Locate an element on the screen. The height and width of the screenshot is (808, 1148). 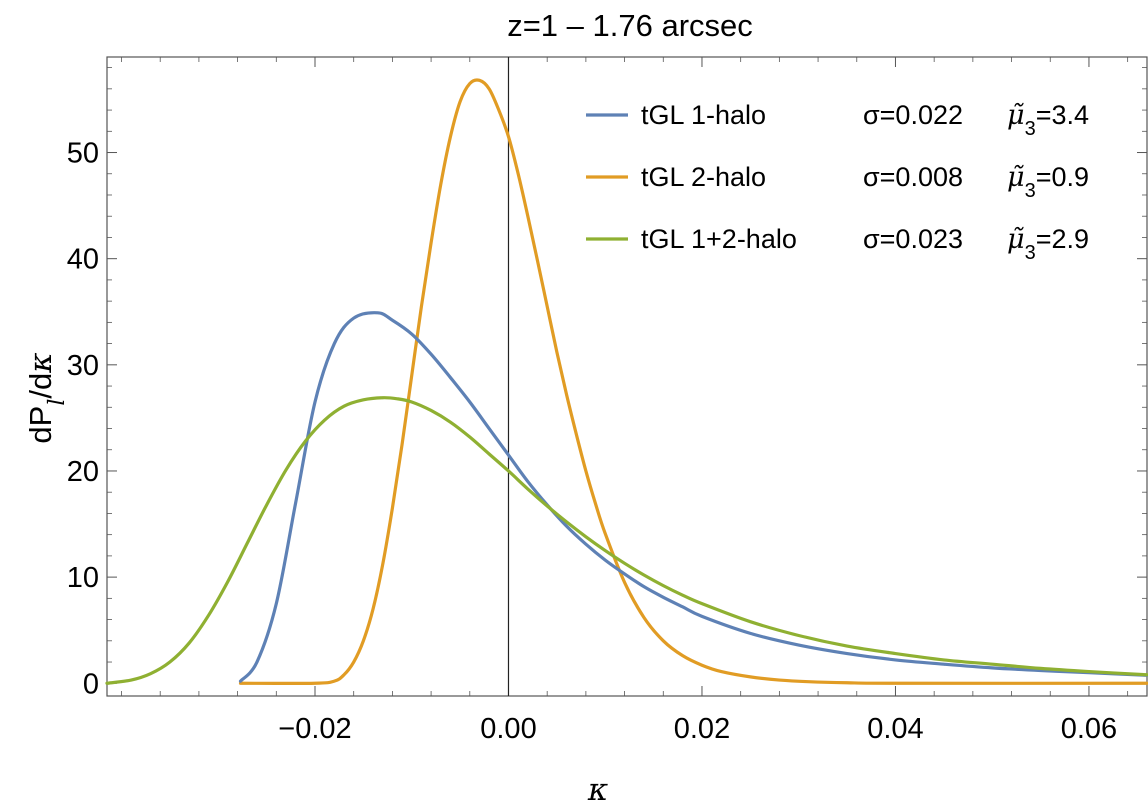
legend-entry-1plus2-halo: tGL 1+2-halo σ=0.023 μ̃3=2.9 is located at coordinates (837, 244).